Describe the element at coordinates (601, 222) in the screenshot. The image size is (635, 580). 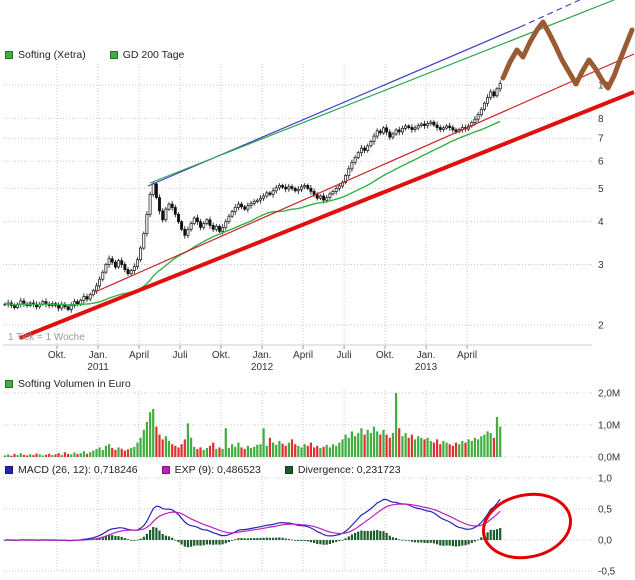
I see `svg-text: 4` at that location.